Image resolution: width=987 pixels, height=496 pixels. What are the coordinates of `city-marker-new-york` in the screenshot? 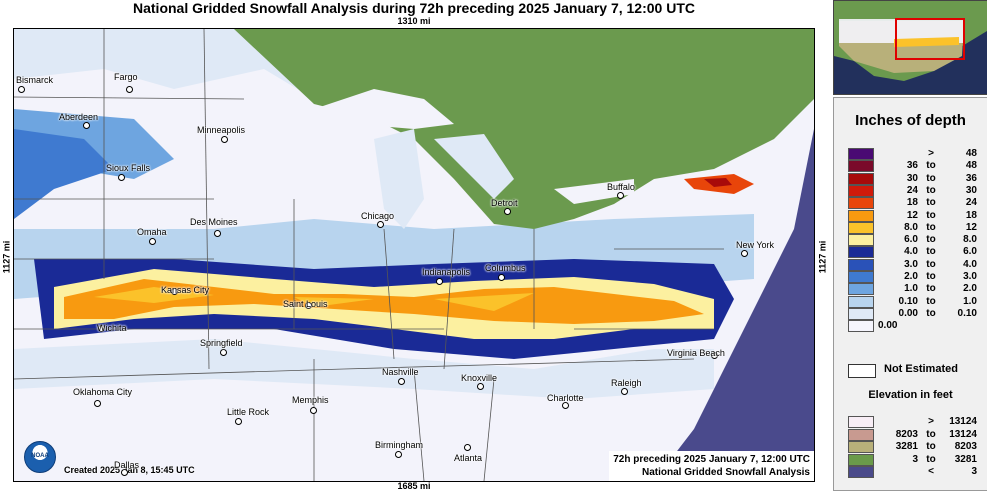 It's located at (744, 253).